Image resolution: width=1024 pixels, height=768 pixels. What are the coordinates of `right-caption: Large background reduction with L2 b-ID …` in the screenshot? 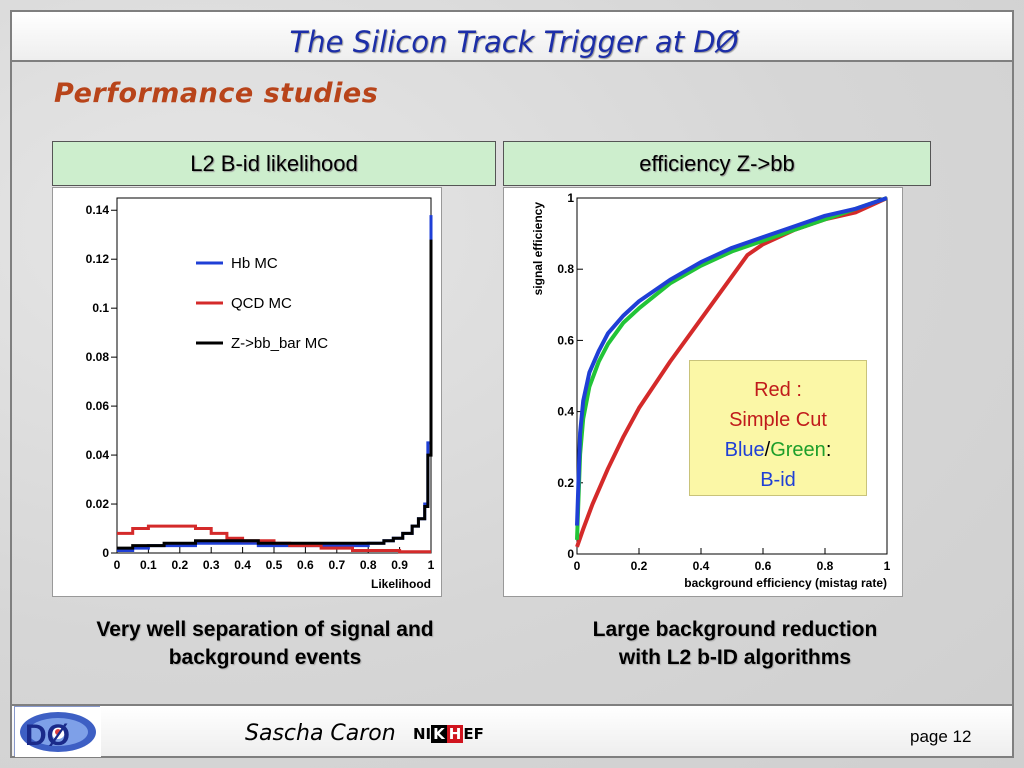 It's located at (735, 644).